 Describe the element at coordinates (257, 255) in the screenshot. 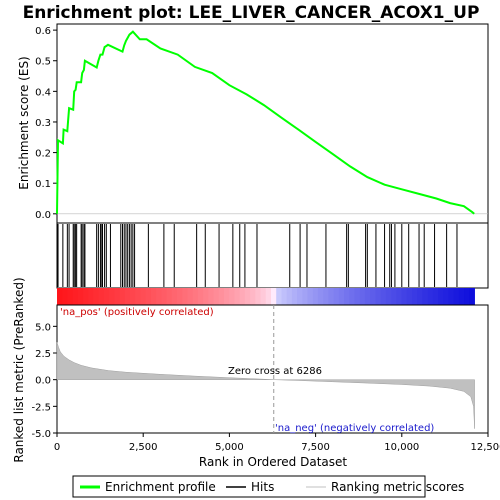

I see `hits-marks` at that location.